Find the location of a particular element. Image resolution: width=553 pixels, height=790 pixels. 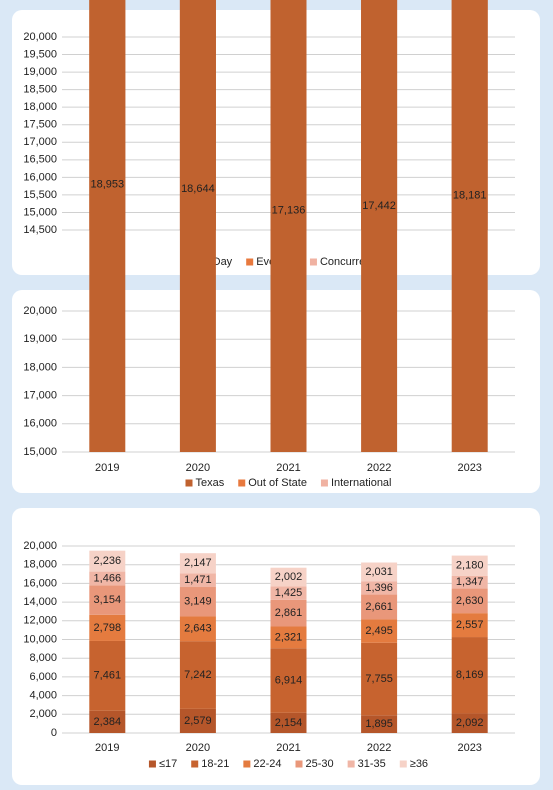

data-label: 1,471 is located at coordinates (198, 580).